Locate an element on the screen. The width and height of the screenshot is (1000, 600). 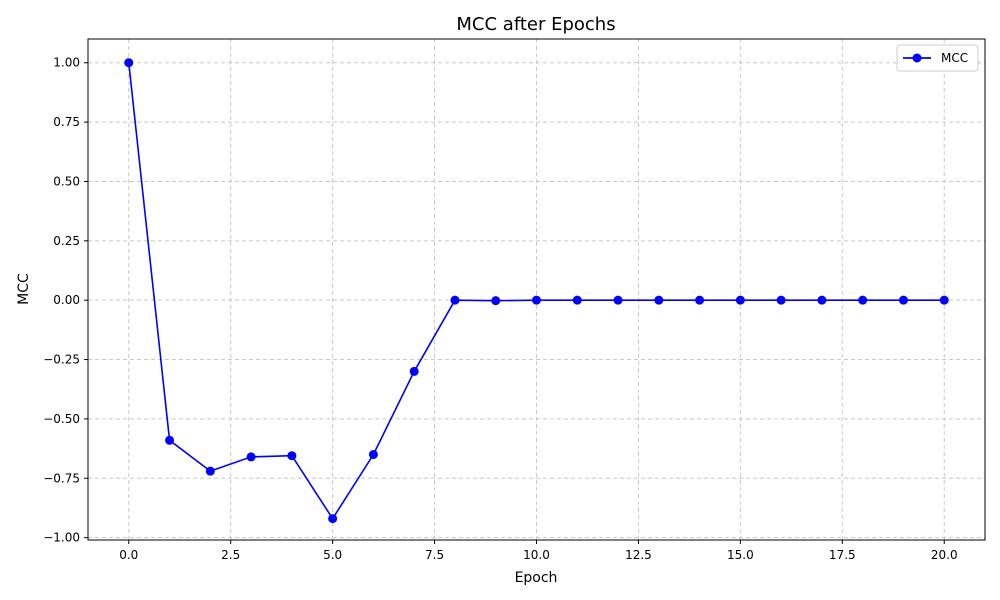
legend: MCC is located at coordinates (937, 58).